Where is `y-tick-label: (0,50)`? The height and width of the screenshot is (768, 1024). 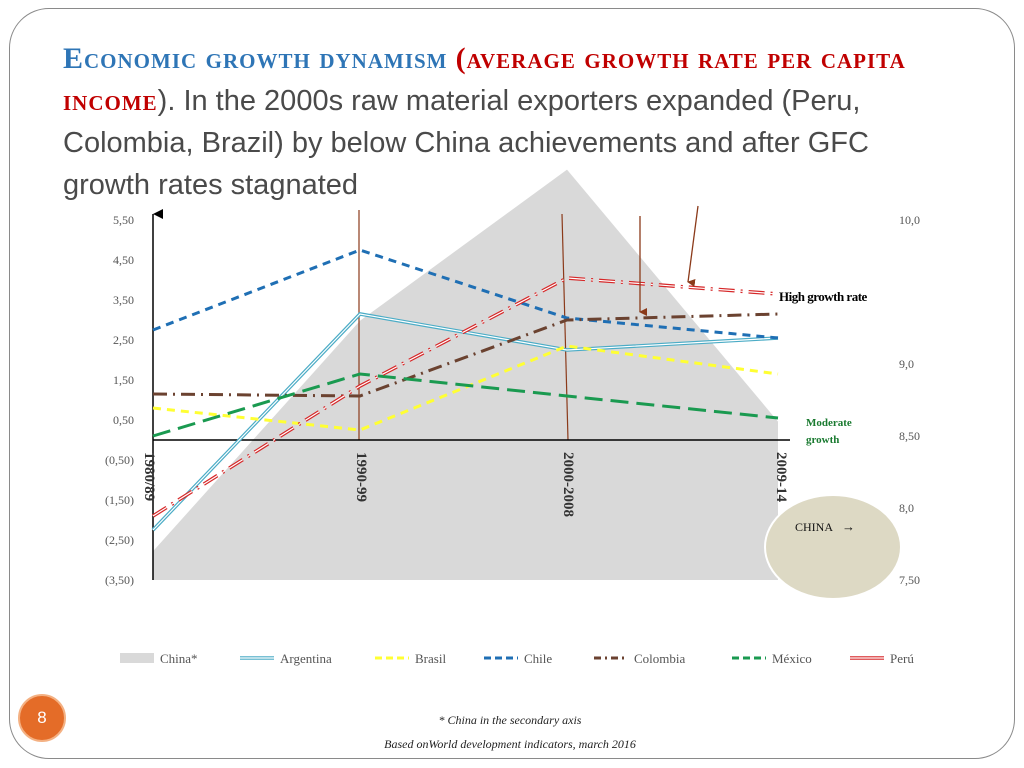 y-tick-label: (0,50) is located at coordinates (119, 460).